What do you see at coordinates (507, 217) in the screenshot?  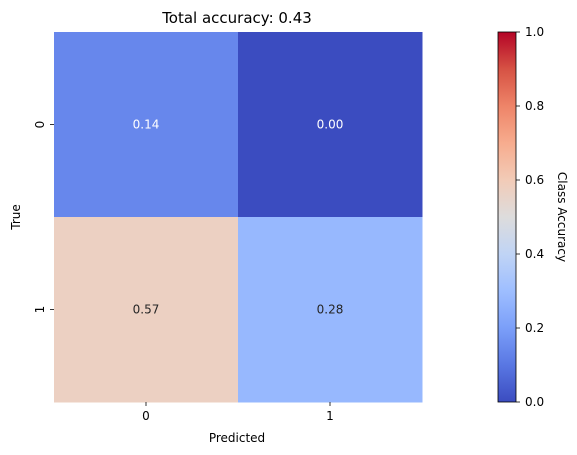 I see `colorbar-gradient` at bounding box center [507, 217].